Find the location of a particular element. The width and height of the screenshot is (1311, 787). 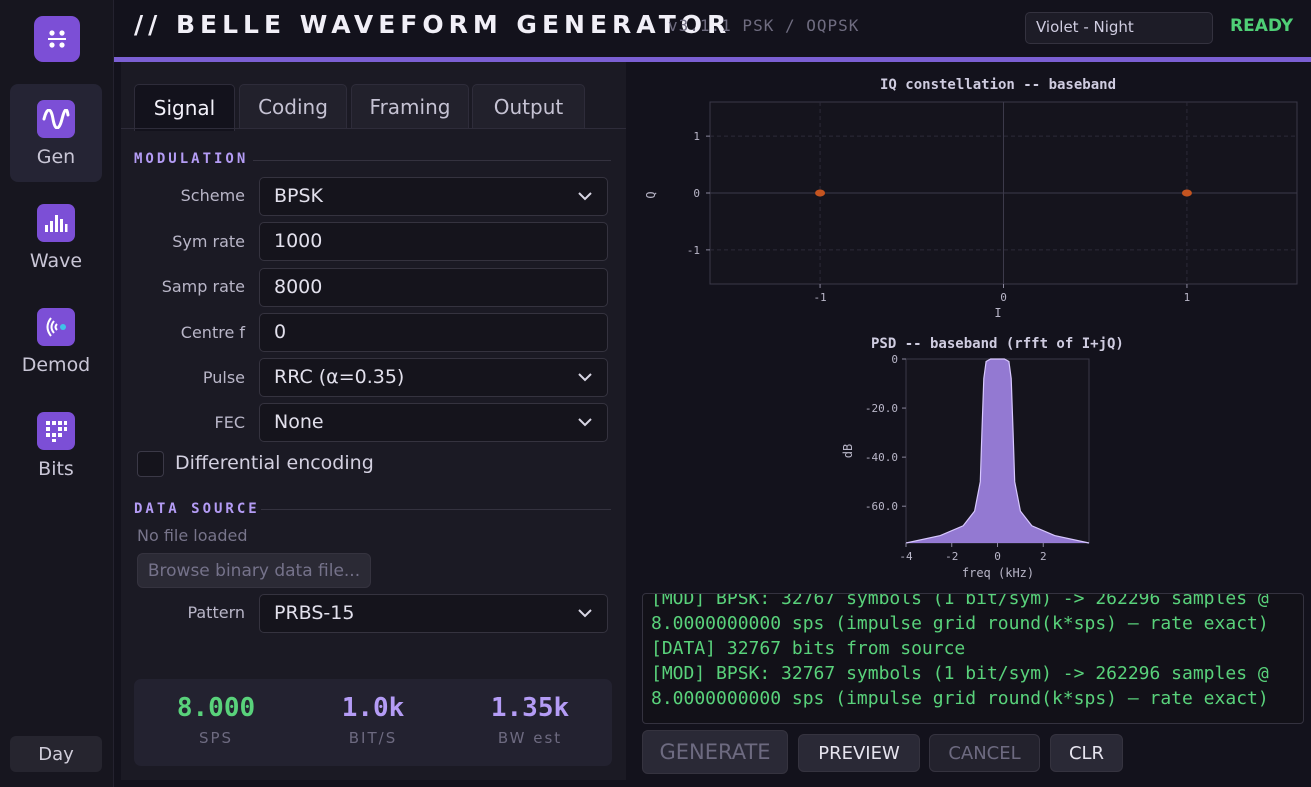

sps-label: SPS is located at coordinates (216, 738).